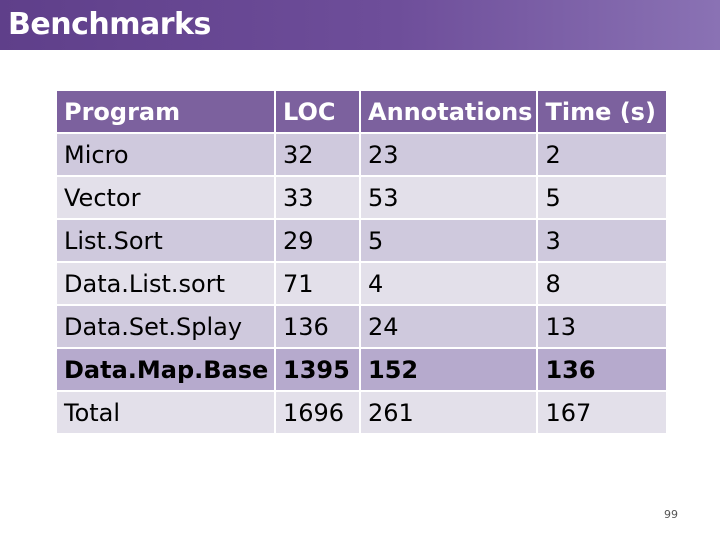  Describe the element at coordinates (449, 412) in the screenshot. I see `cell-annotations: 261` at that location.